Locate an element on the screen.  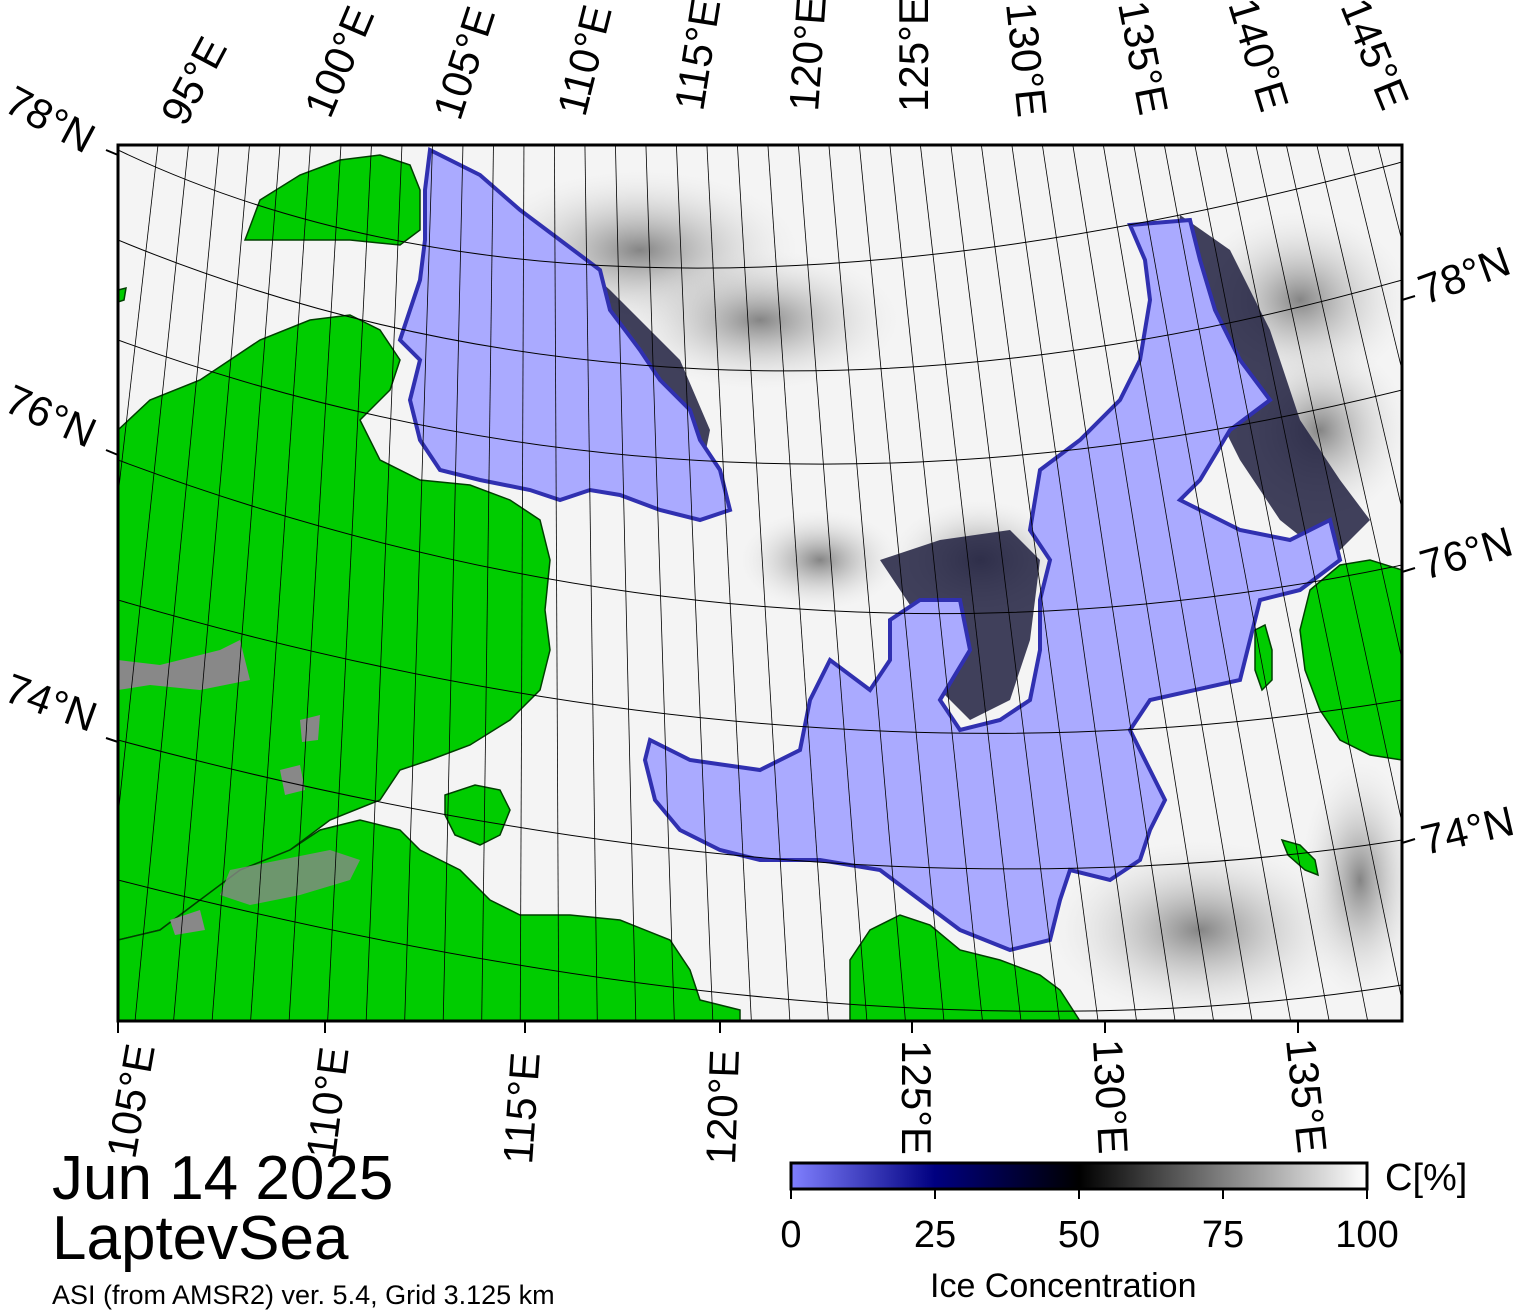
lon-label-top-95: 95°E is located at coordinates (193, 80).